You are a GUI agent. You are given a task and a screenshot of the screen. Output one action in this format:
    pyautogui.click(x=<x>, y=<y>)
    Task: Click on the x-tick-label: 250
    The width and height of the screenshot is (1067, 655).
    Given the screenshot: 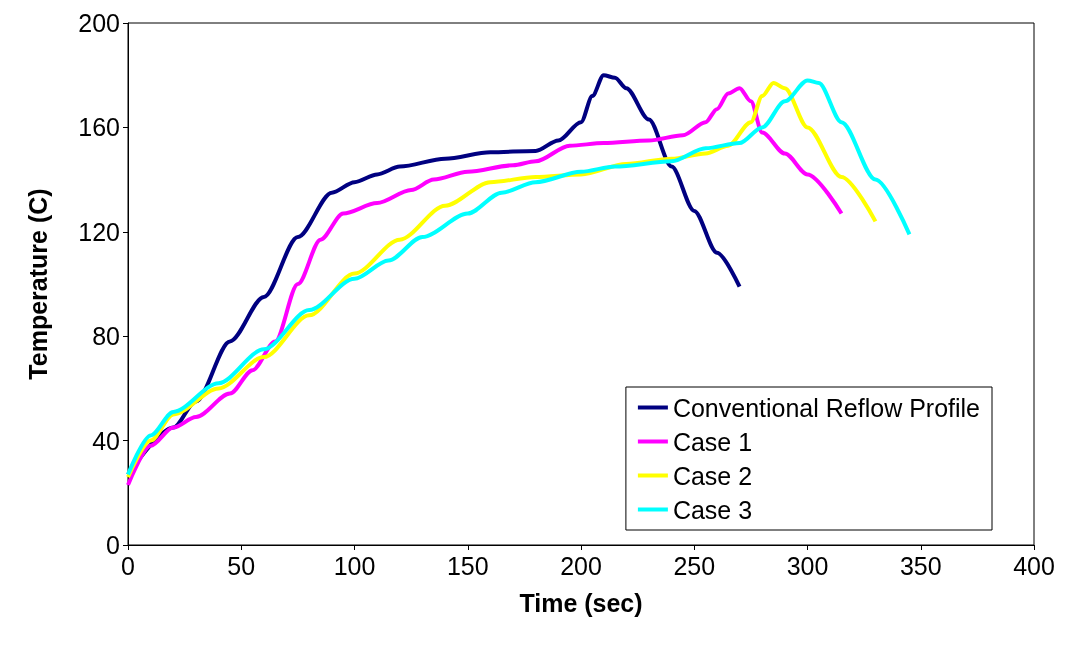 What is the action you would take?
    pyautogui.click(x=694, y=565)
    